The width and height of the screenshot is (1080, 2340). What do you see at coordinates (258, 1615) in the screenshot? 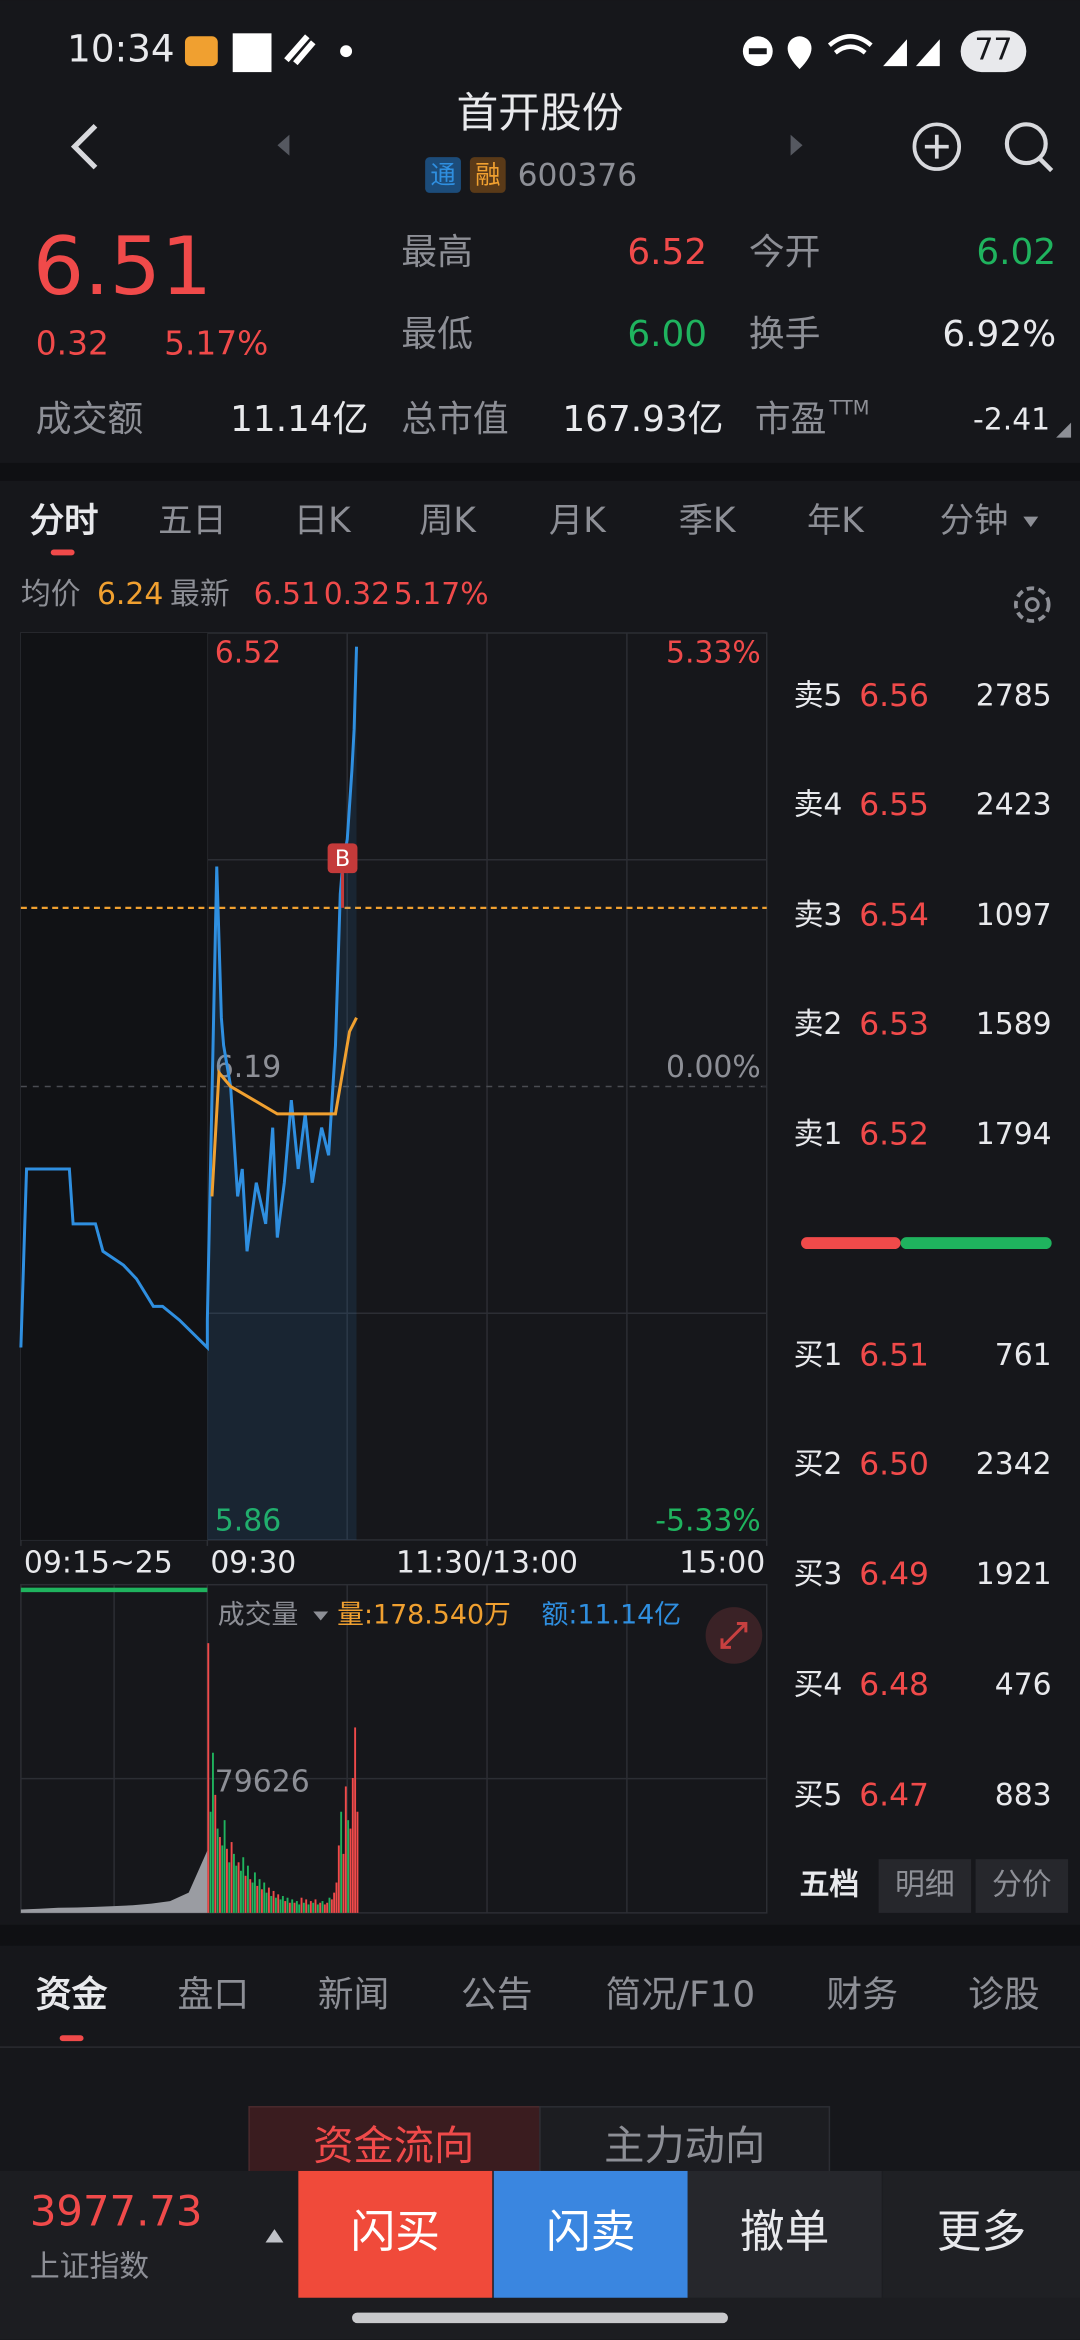
I see `volume-label: 成交量` at bounding box center [258, 1615].